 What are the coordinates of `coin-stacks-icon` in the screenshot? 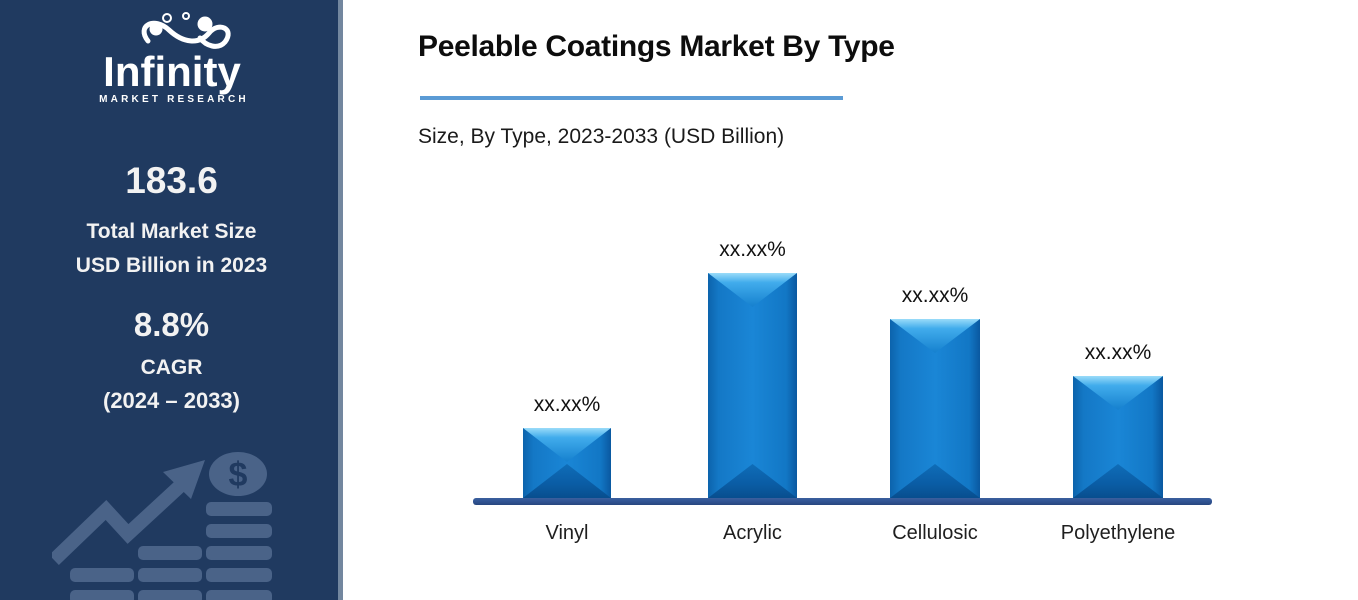 It's located at (171, 551).